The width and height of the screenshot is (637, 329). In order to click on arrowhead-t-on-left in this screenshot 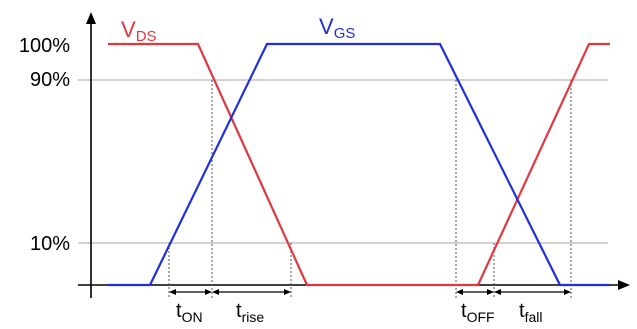, I will do `click(172, 292)`.